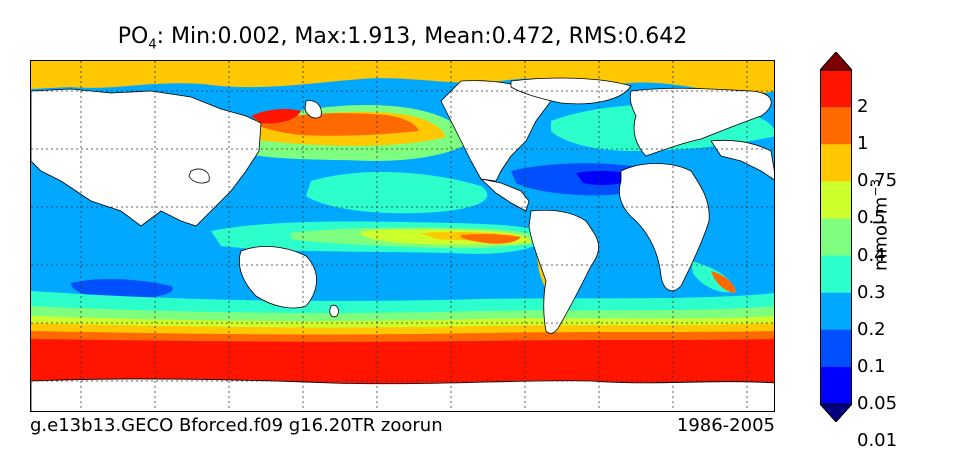 This screenshot has height=466, width=964. I want to click on colorbar-tick-label: 0.4, so click(871, 255).